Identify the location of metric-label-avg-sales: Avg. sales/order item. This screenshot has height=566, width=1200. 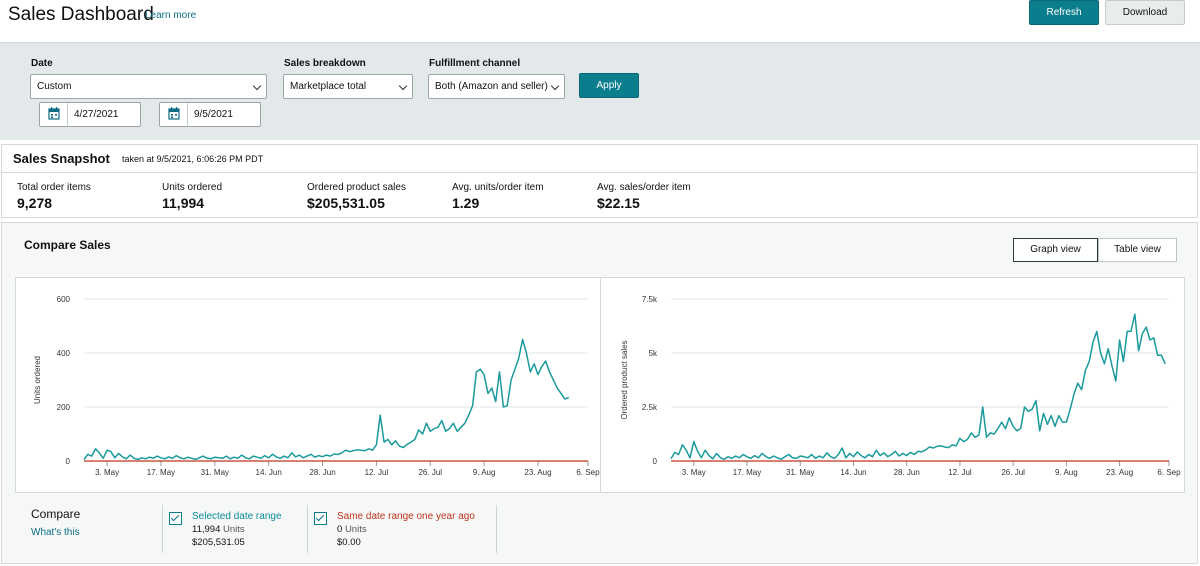
(644, 187).